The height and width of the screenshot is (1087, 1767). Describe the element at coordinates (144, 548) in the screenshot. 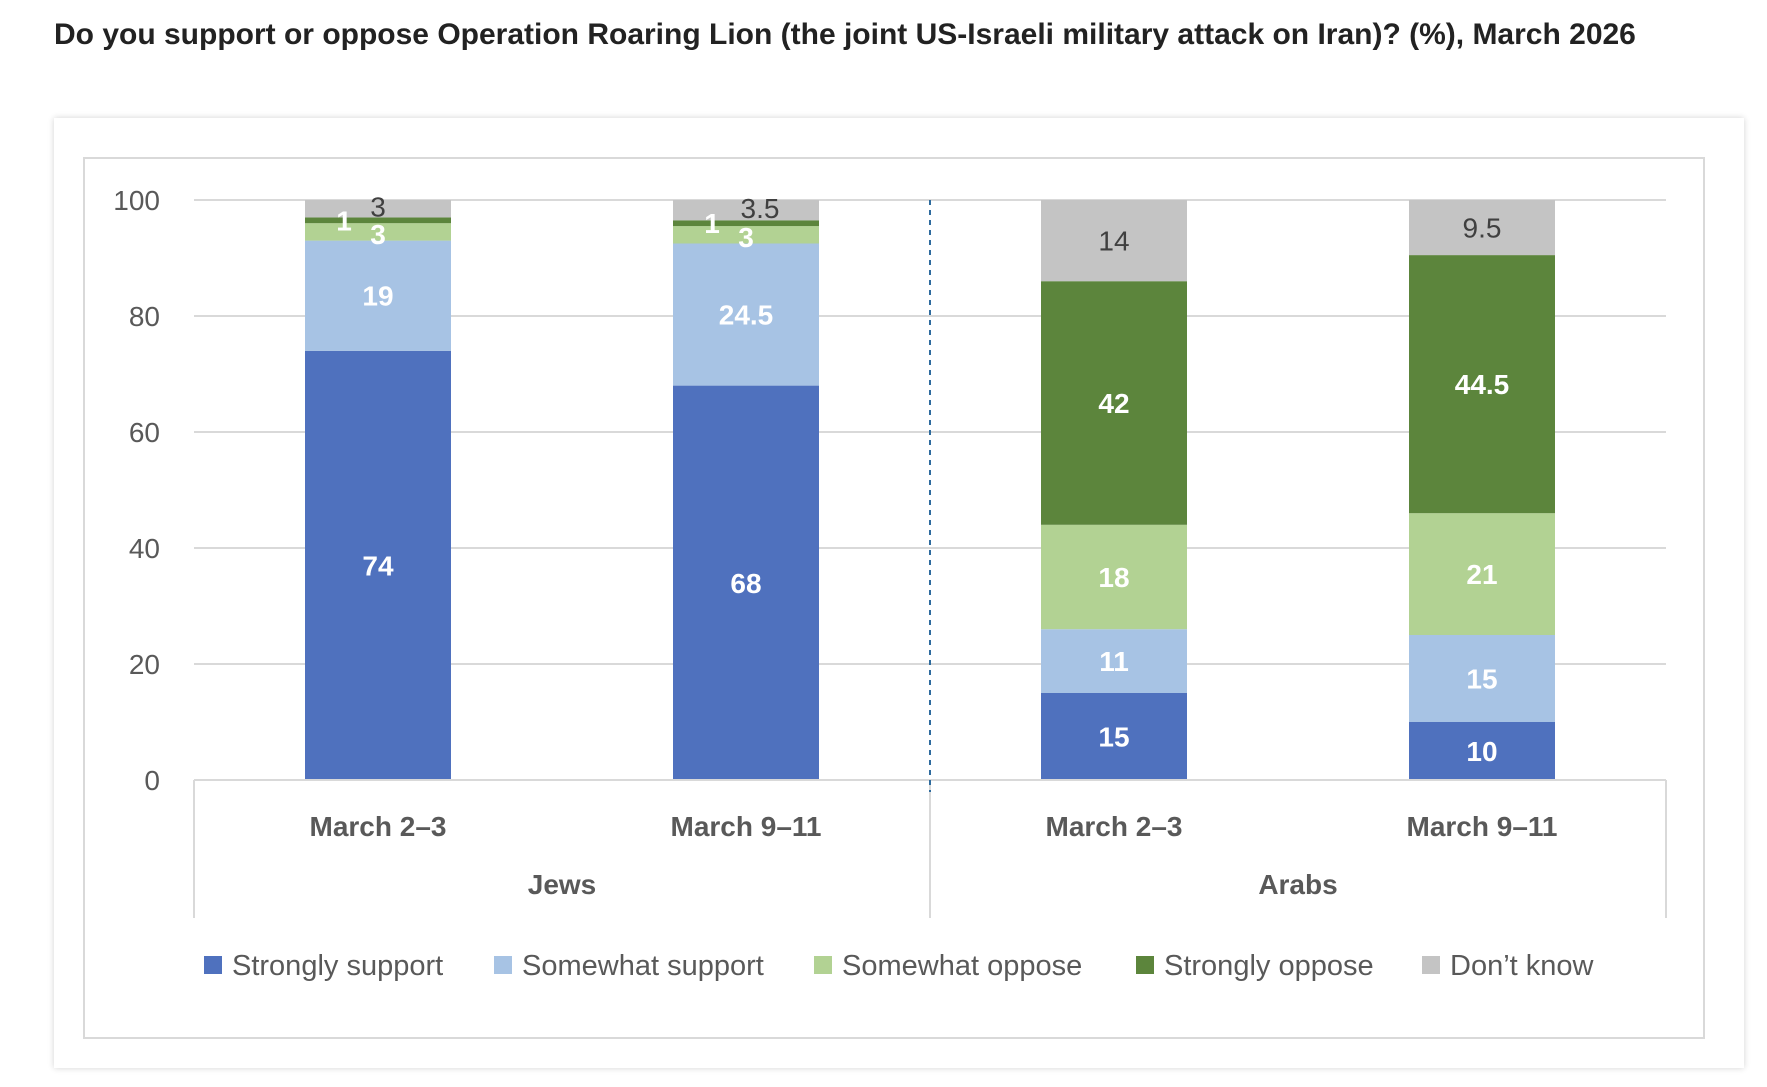

I see `y-tick-label: 40` at that location.